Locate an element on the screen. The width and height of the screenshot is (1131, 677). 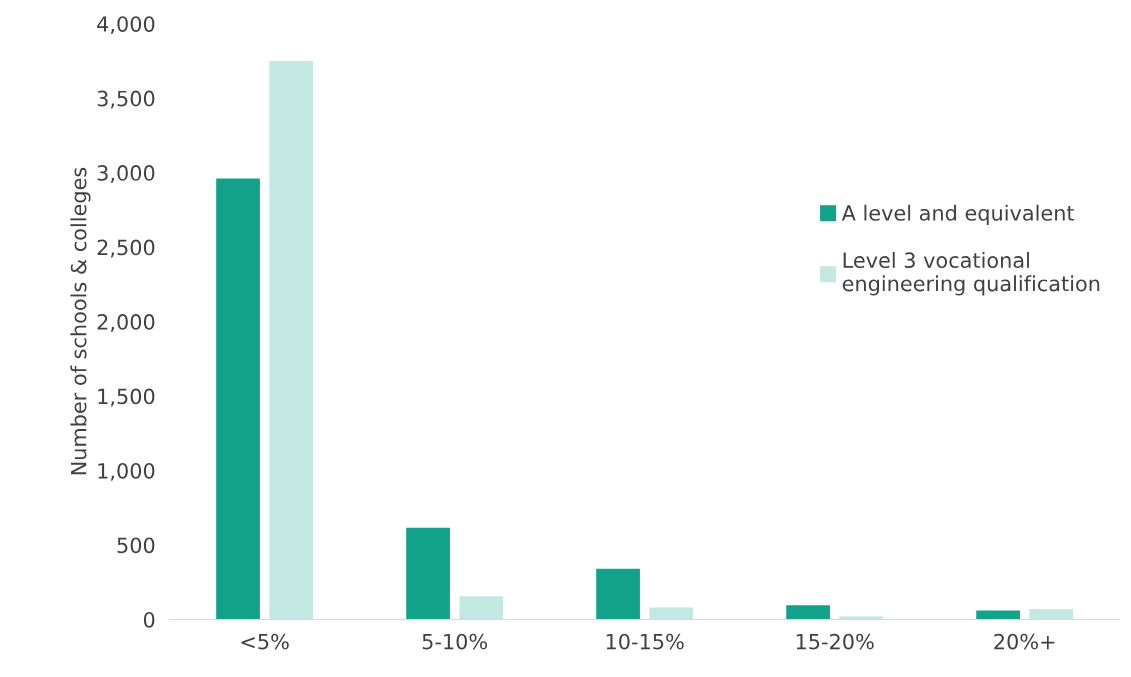
y-tick-label: 1,500 is located at coordinates (126, 397).